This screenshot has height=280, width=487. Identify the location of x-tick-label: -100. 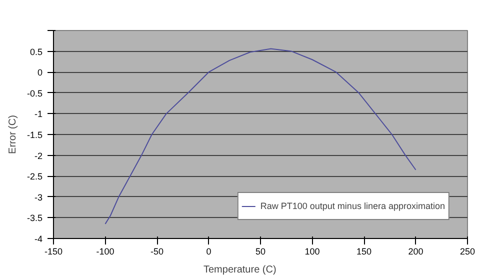
(105, 251).